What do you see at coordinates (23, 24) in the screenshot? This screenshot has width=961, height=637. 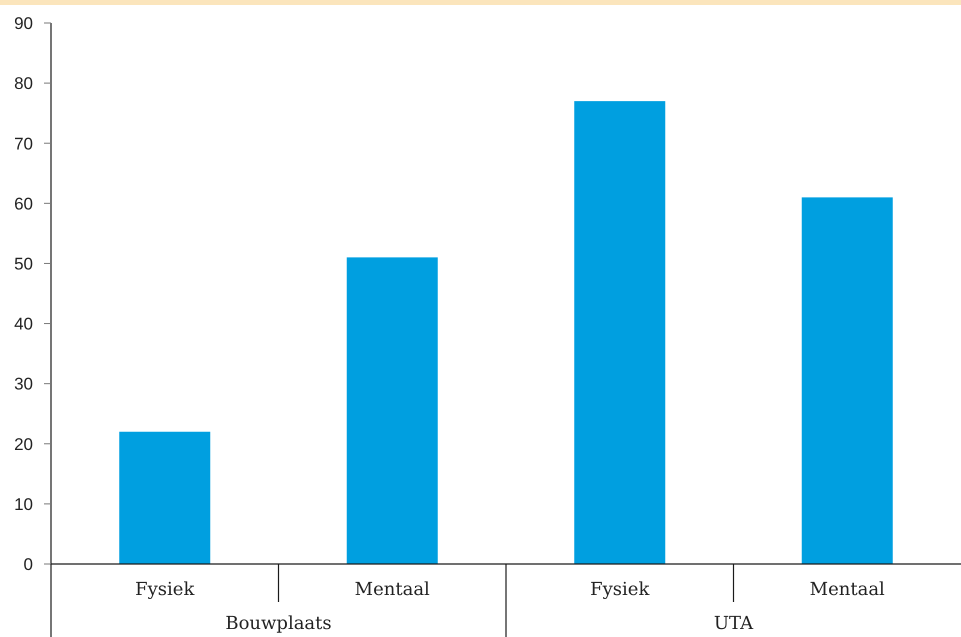 I see `y-tick-label: 90` at bounding box center [23, 24].